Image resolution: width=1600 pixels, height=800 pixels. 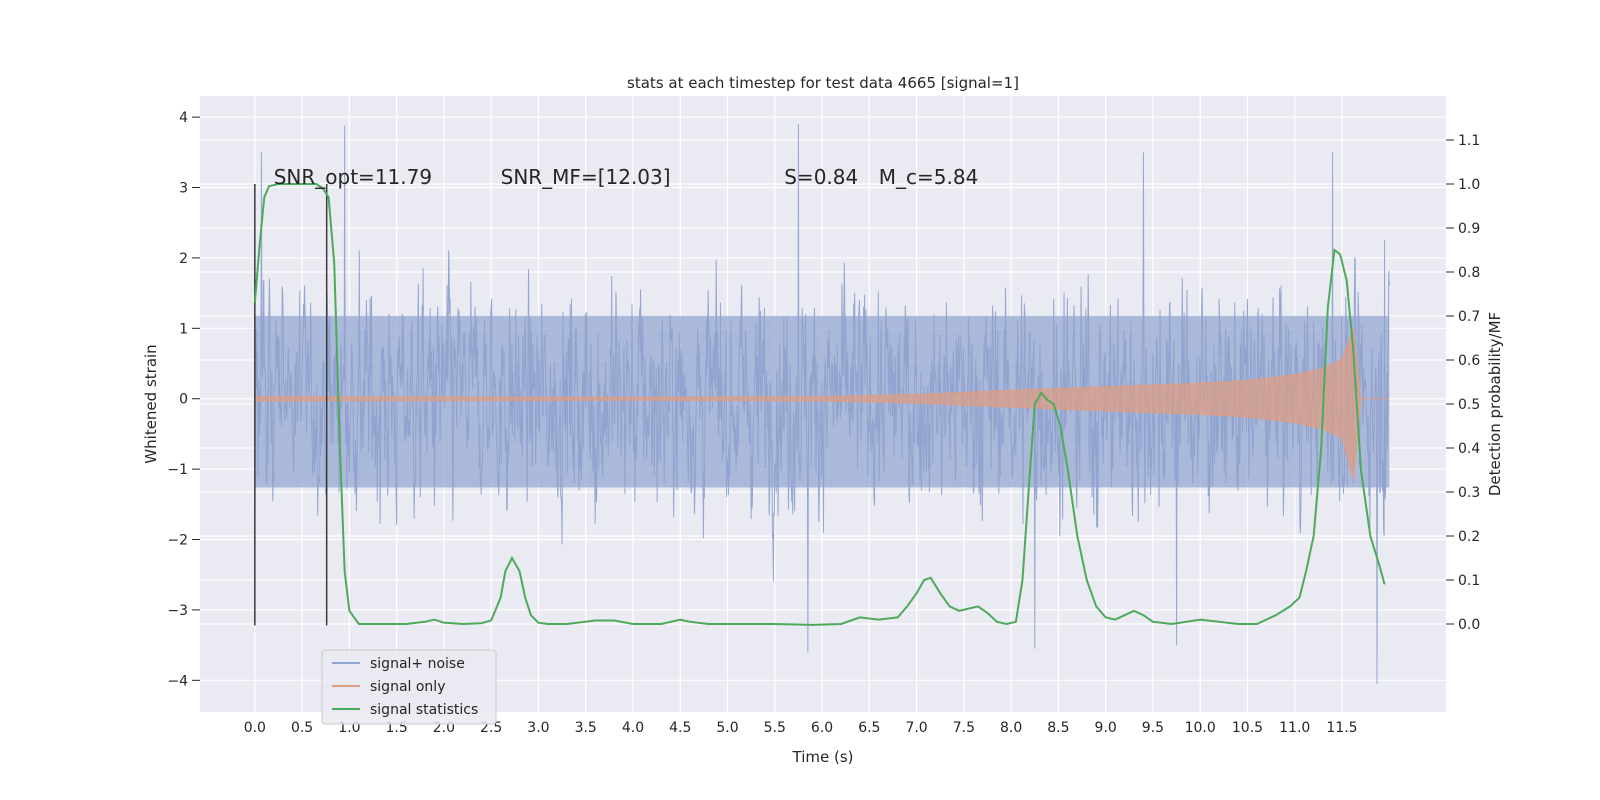 What do you see at coordinates (1247, 728) in the screenshot?
I see `x-tick-label-10p5: 10.5` at bounding box center [1247, 728].